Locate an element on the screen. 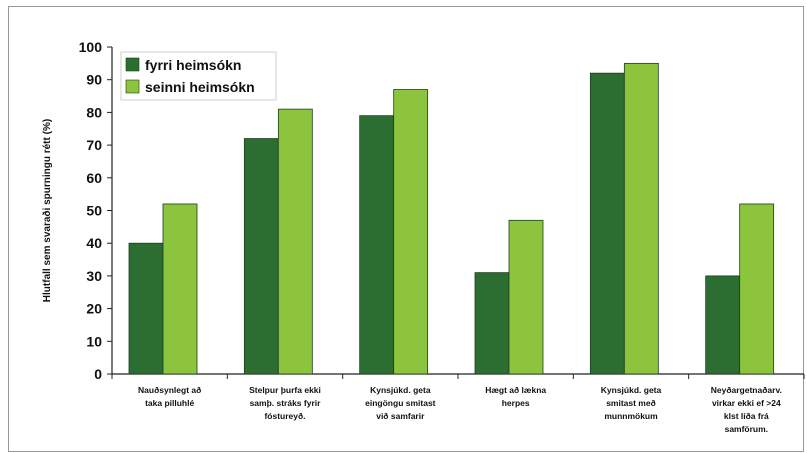 This screenshot has height=453, width=807. x-category-label: eingöngu smitast is located at coordinates (400, 403).